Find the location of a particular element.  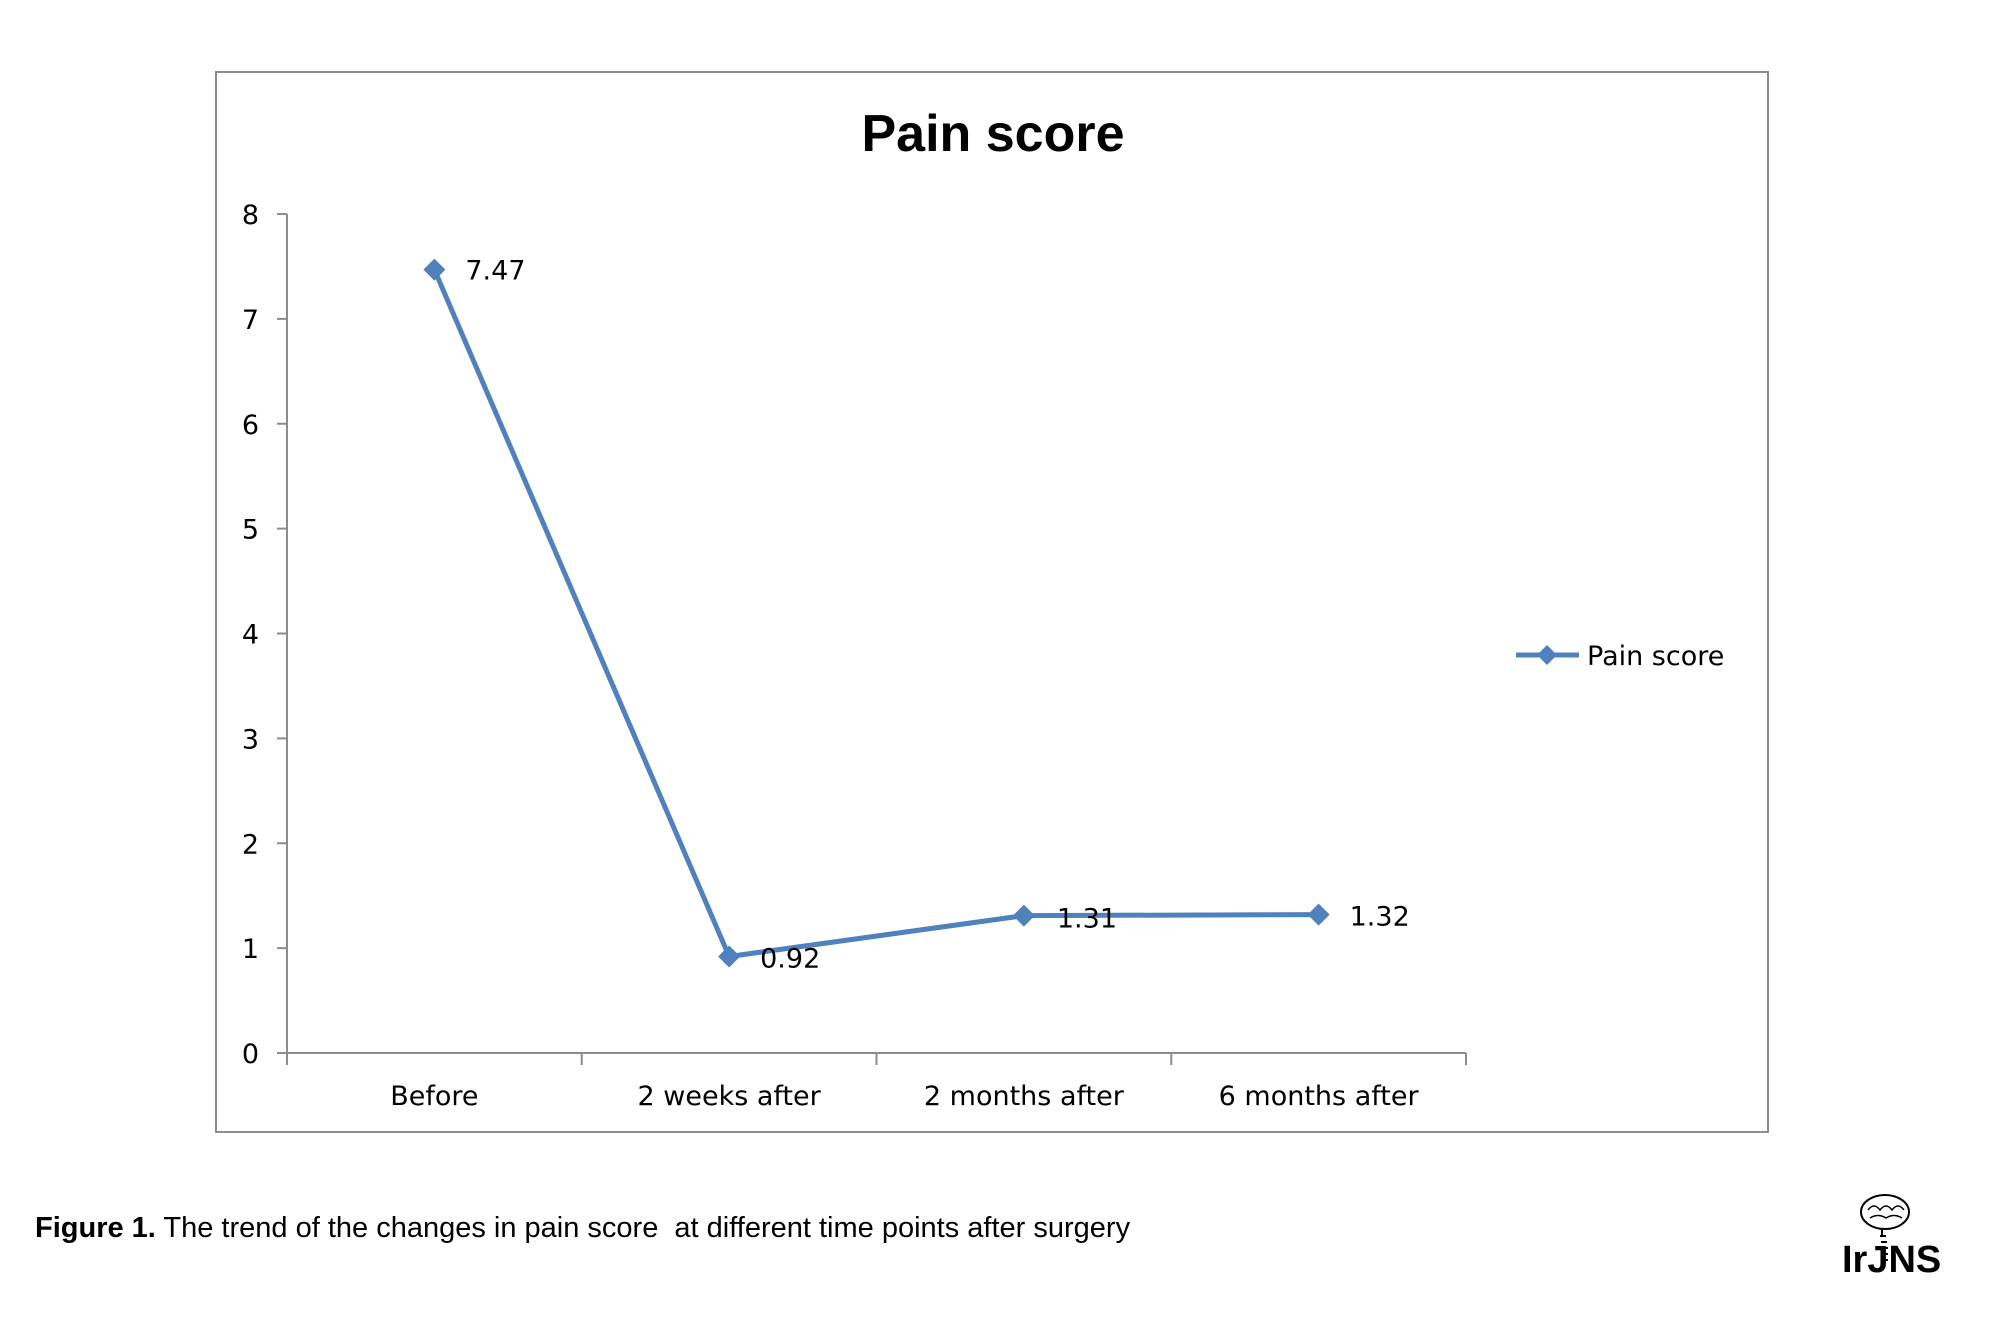

data-label: 1.31 is located at coordinates (1087, 919).